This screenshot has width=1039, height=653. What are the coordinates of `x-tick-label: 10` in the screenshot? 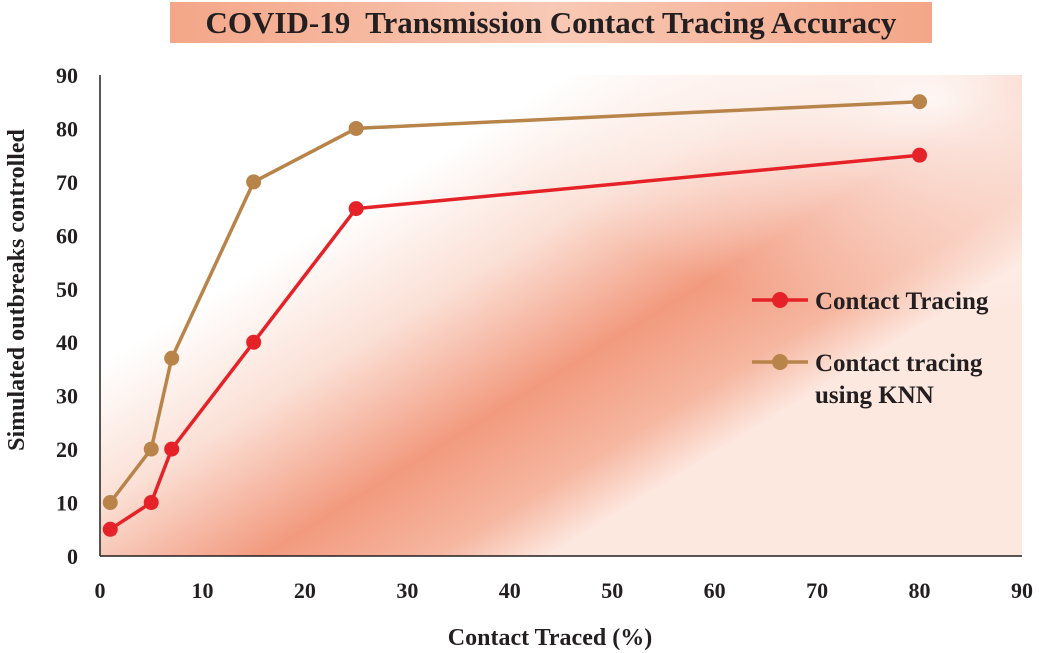 It's located at (202, 590).